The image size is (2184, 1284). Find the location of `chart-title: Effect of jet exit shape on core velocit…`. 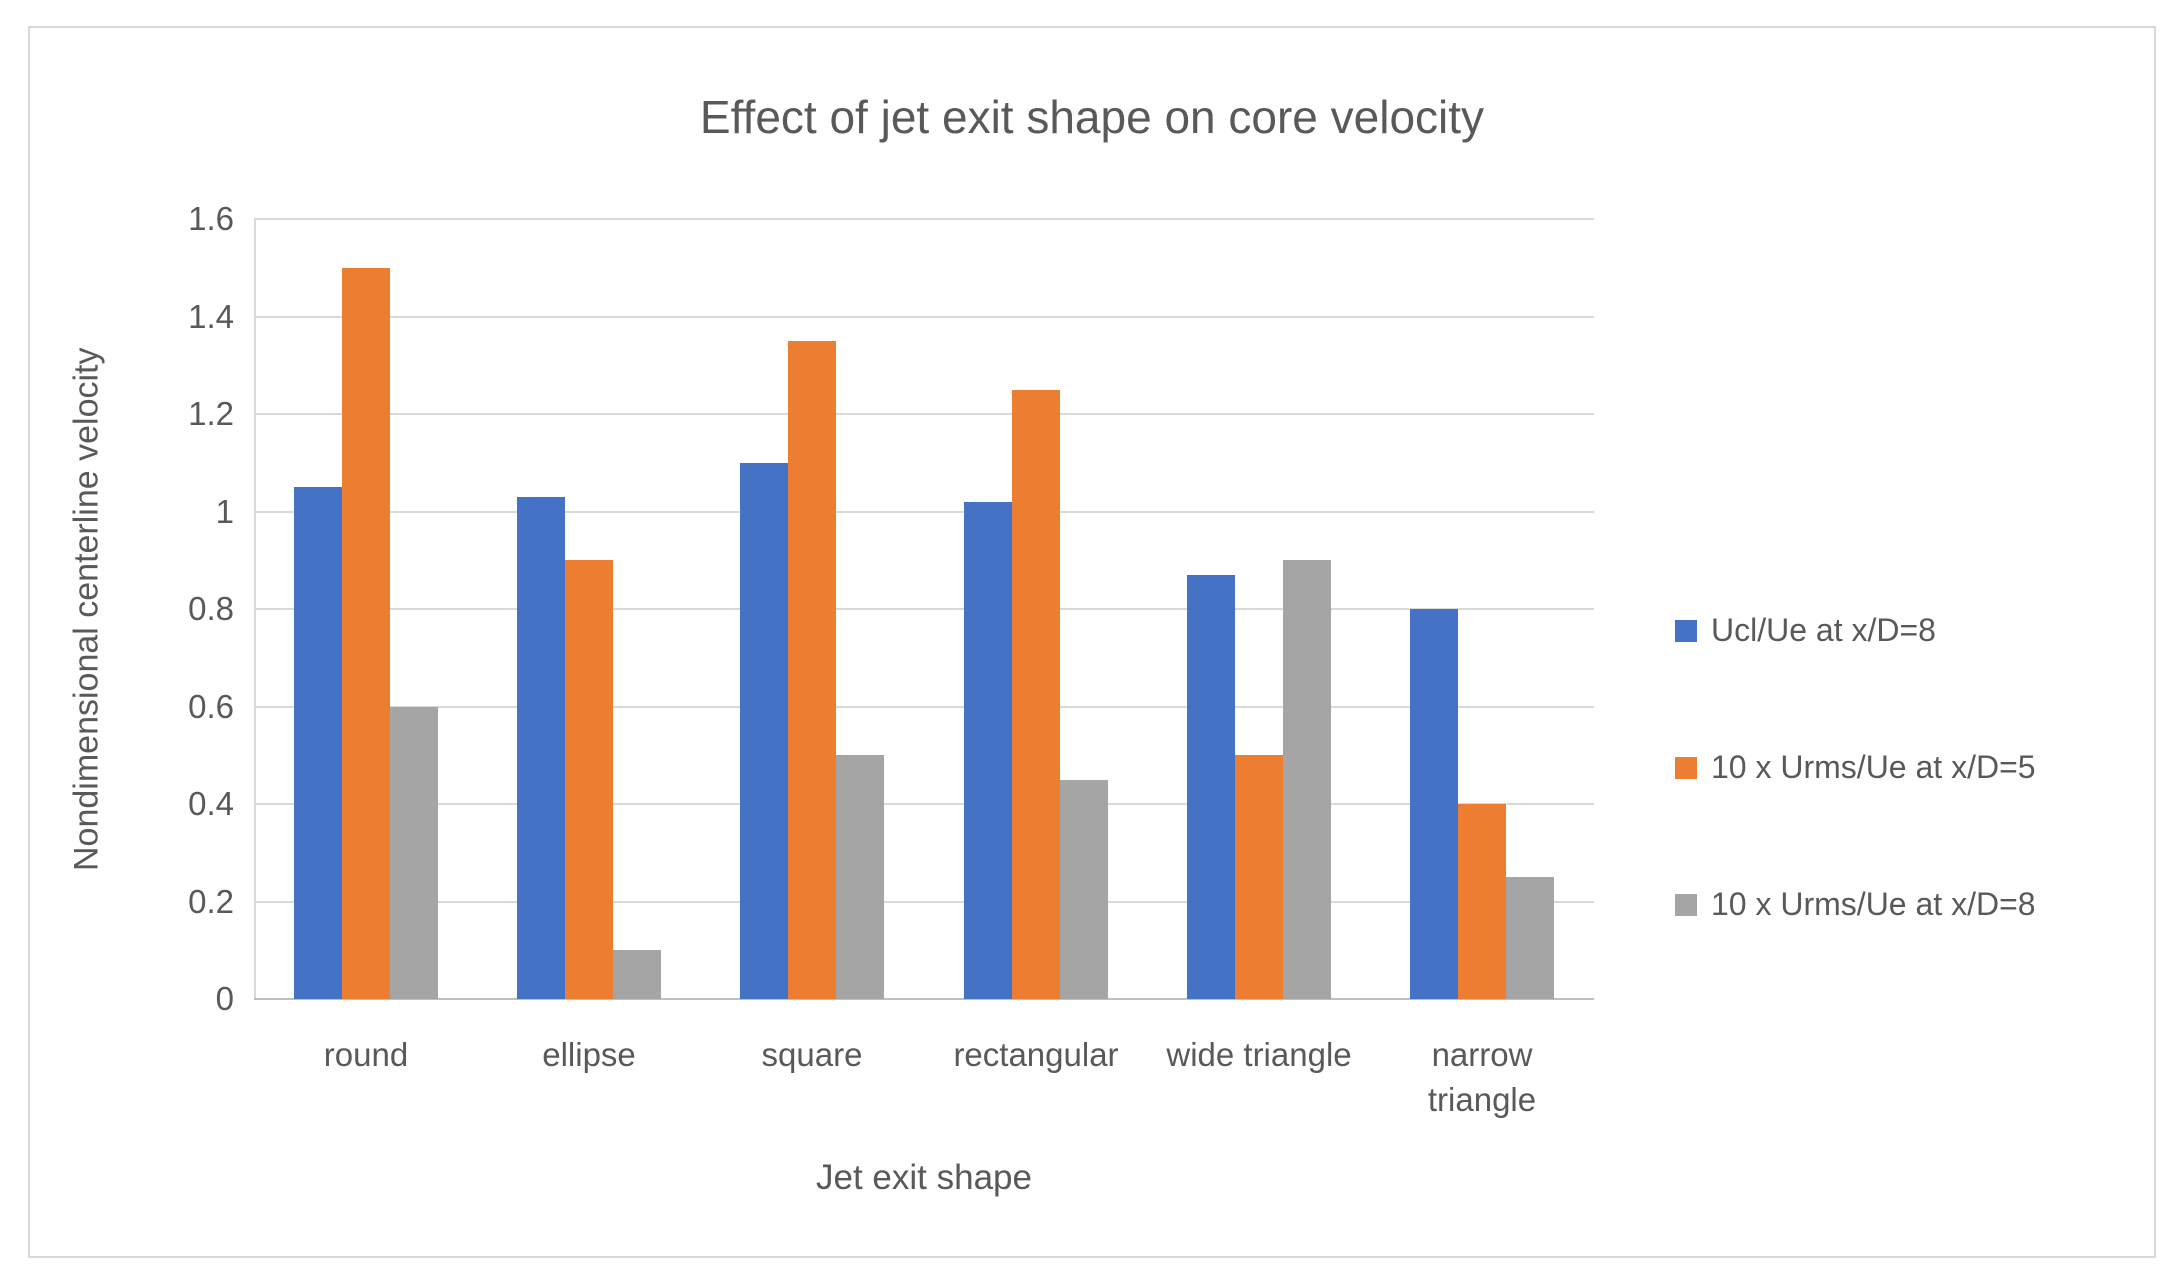

chart-title: Effect of jet exit shape on core velocit… is located at coordinates (1092, 117).